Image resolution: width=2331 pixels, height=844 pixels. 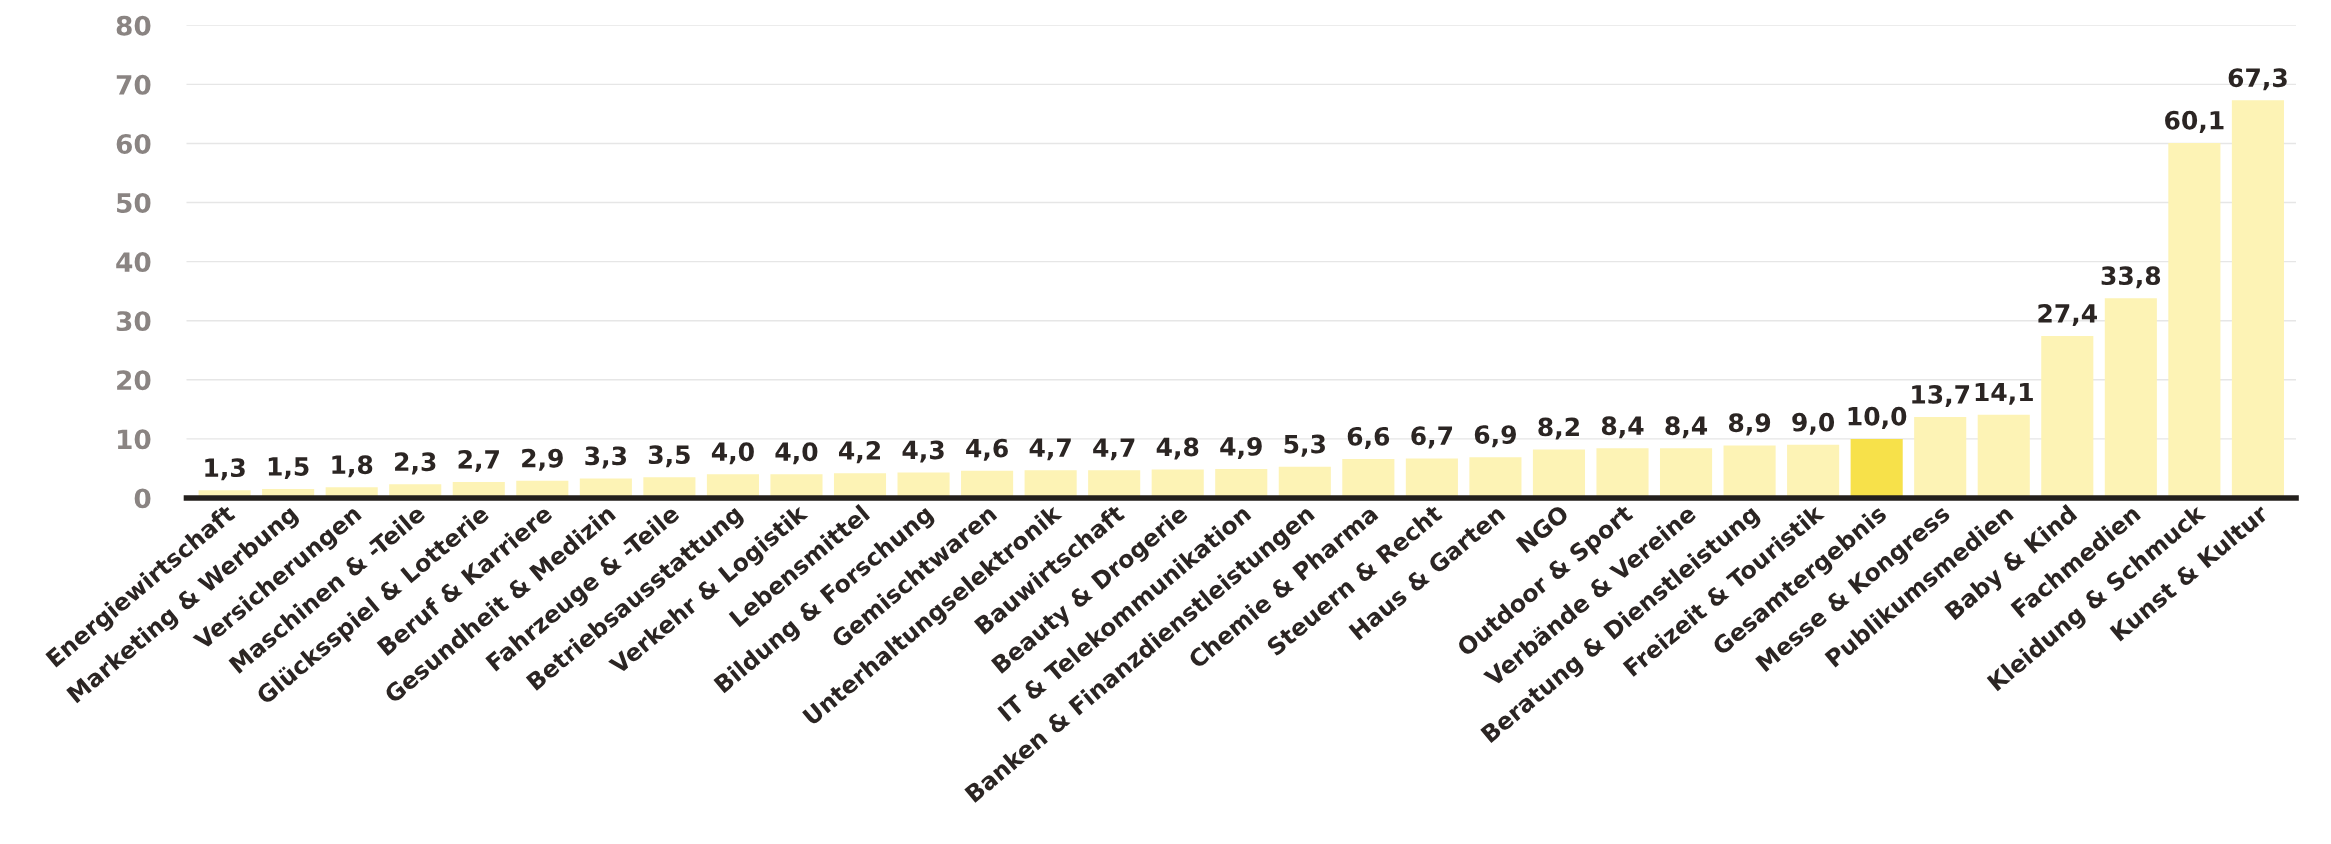 What do you see at coordinates (1941, 396) in the screenshot?
I see `data-label: 13,7` at bounding box center [1941, 396].